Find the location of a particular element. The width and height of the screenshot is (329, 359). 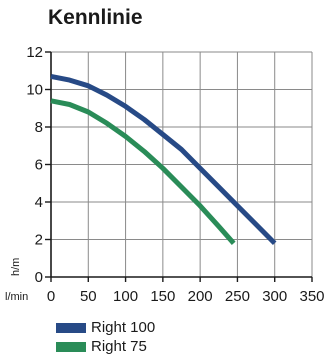

x-tick-label-200: 200 is located at coordinates (200, 296).